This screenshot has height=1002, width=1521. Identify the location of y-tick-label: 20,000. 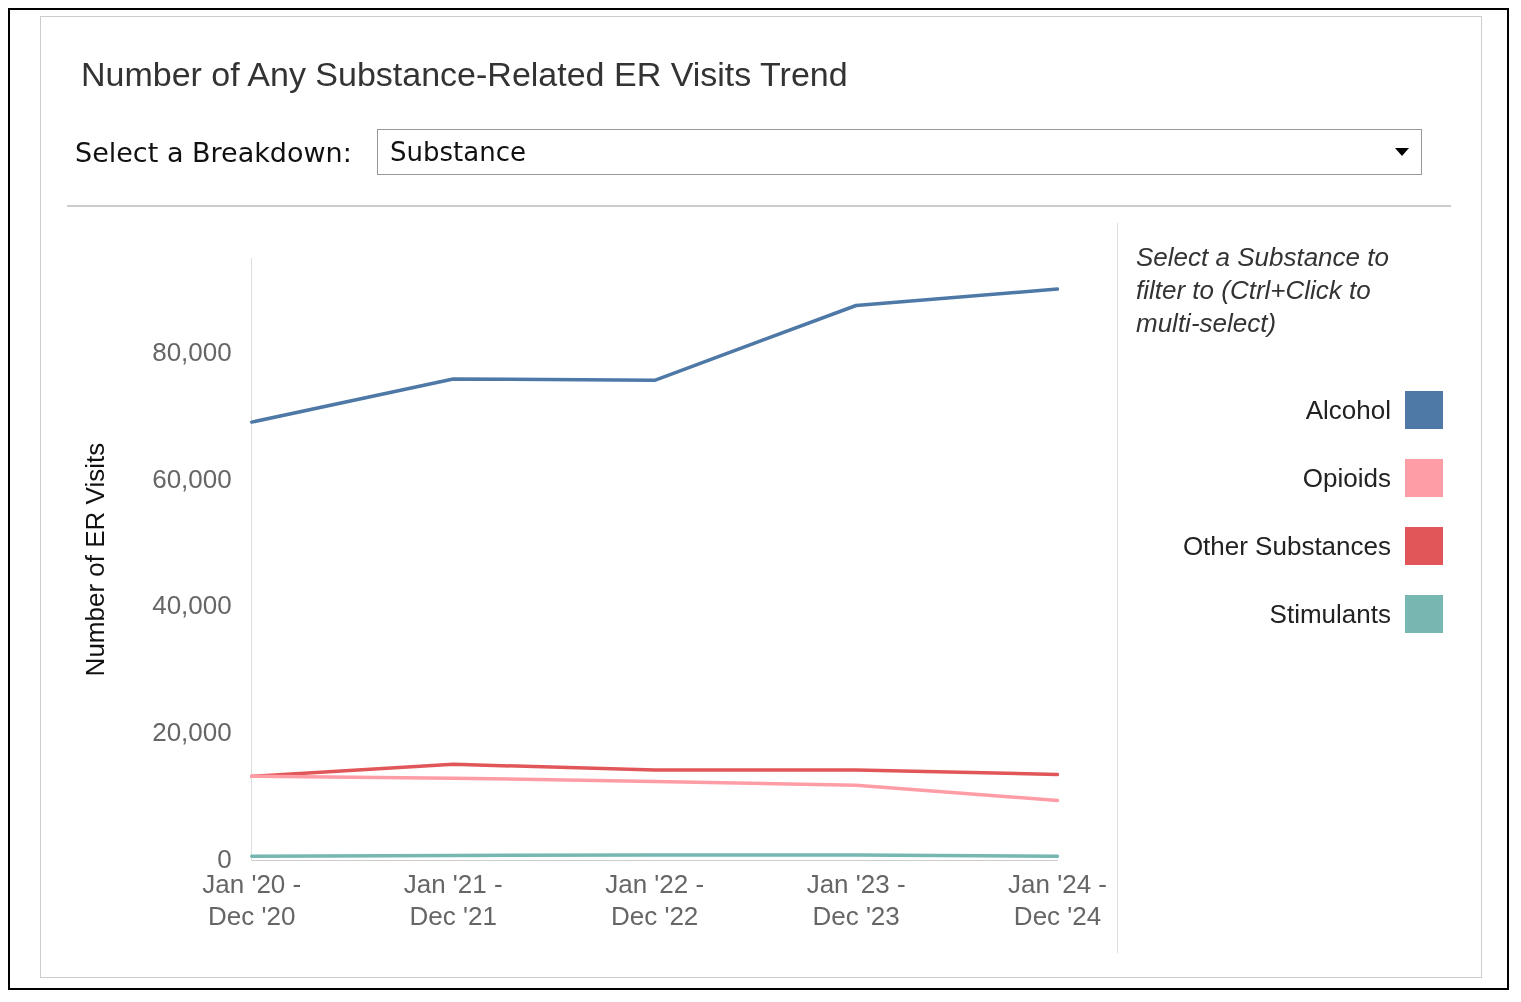
(192, 732).